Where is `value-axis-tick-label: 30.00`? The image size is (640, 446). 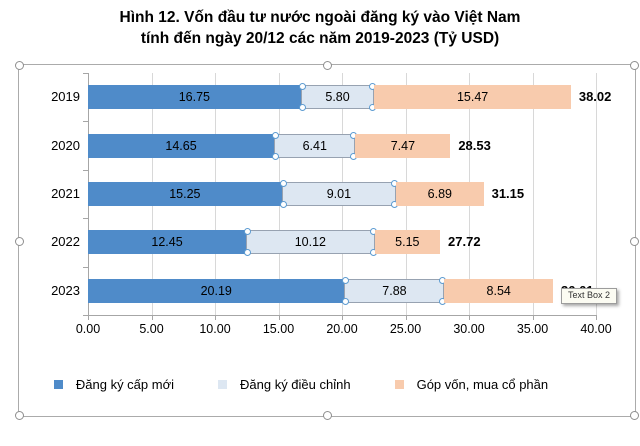 value-axis-tick-label: 30.00 is located at coordinates (469, 329).